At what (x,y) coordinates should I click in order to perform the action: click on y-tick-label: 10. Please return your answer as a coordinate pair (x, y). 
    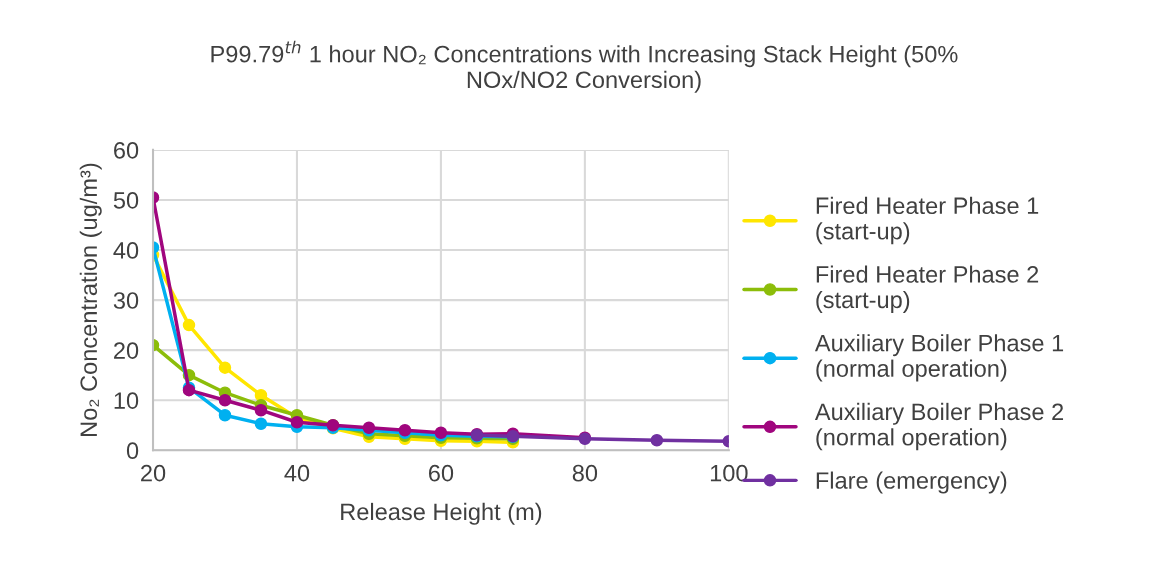
    Looking at the image, I should click on (126, 400).